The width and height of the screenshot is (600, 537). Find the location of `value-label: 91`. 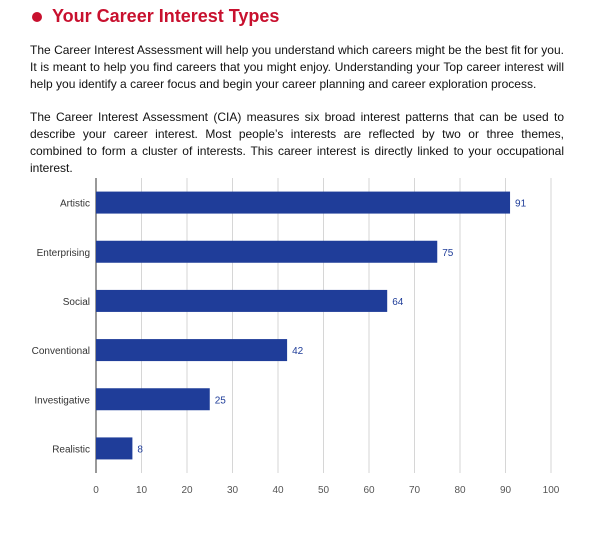

value-label: 91 is located at coordinates (521, 204).